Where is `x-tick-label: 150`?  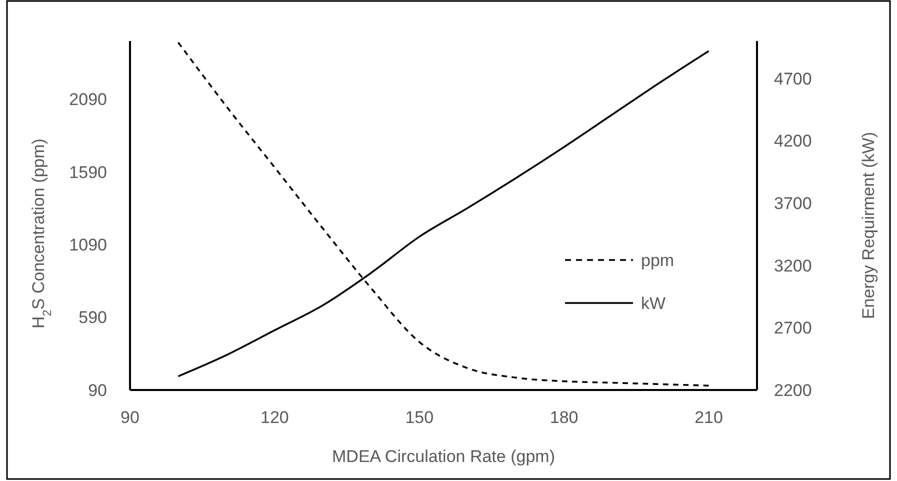 x-tick-label: 150 is located at coordinates (419, 417).